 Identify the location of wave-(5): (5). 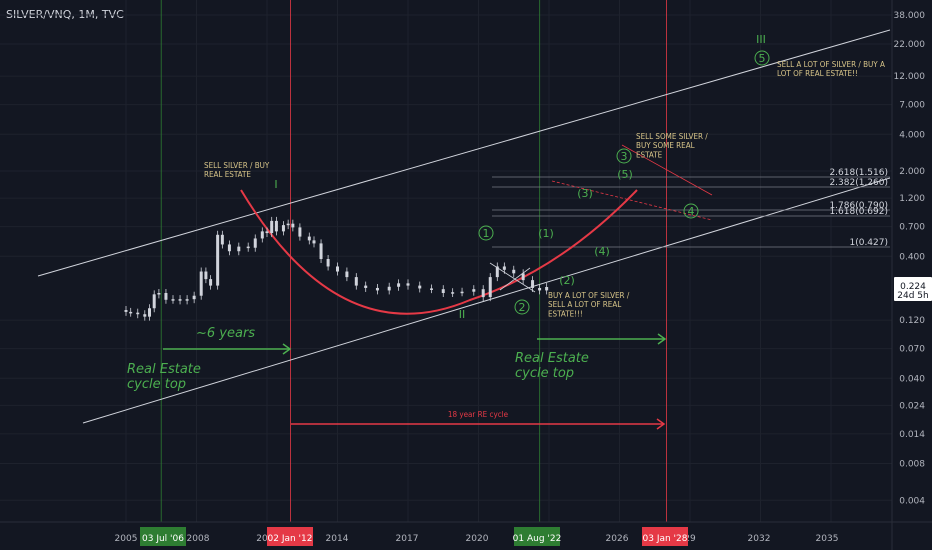
(625, 174).